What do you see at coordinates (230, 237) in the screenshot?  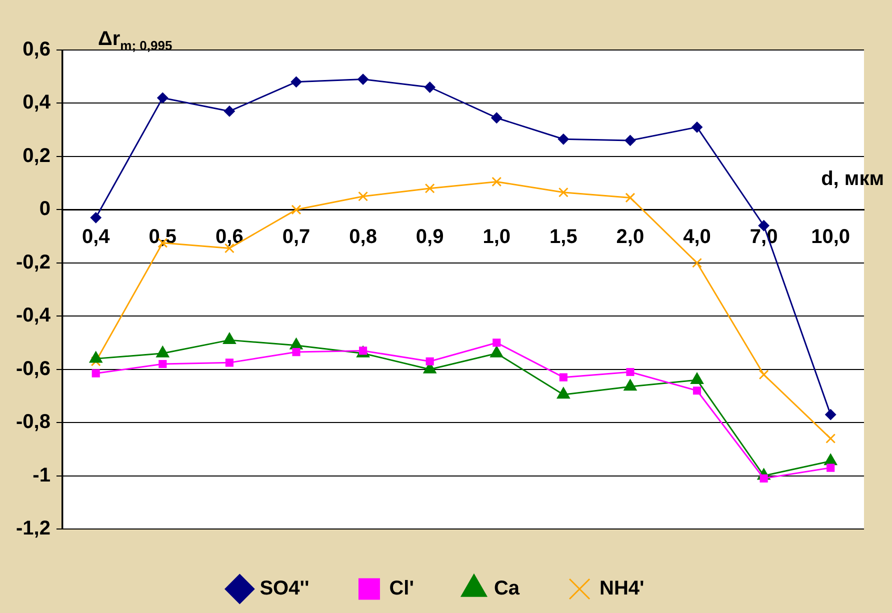 I see `x-tick-label: 0,6` at bounding box center [230, 237].